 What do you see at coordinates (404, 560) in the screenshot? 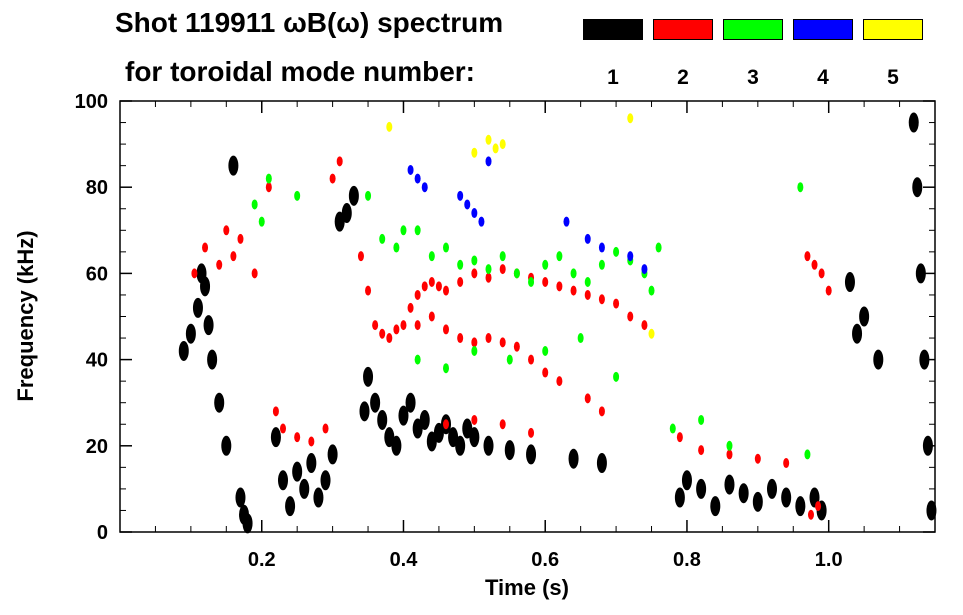
I see `x-tick-label: 0.4` at bounding box center [404, 560].